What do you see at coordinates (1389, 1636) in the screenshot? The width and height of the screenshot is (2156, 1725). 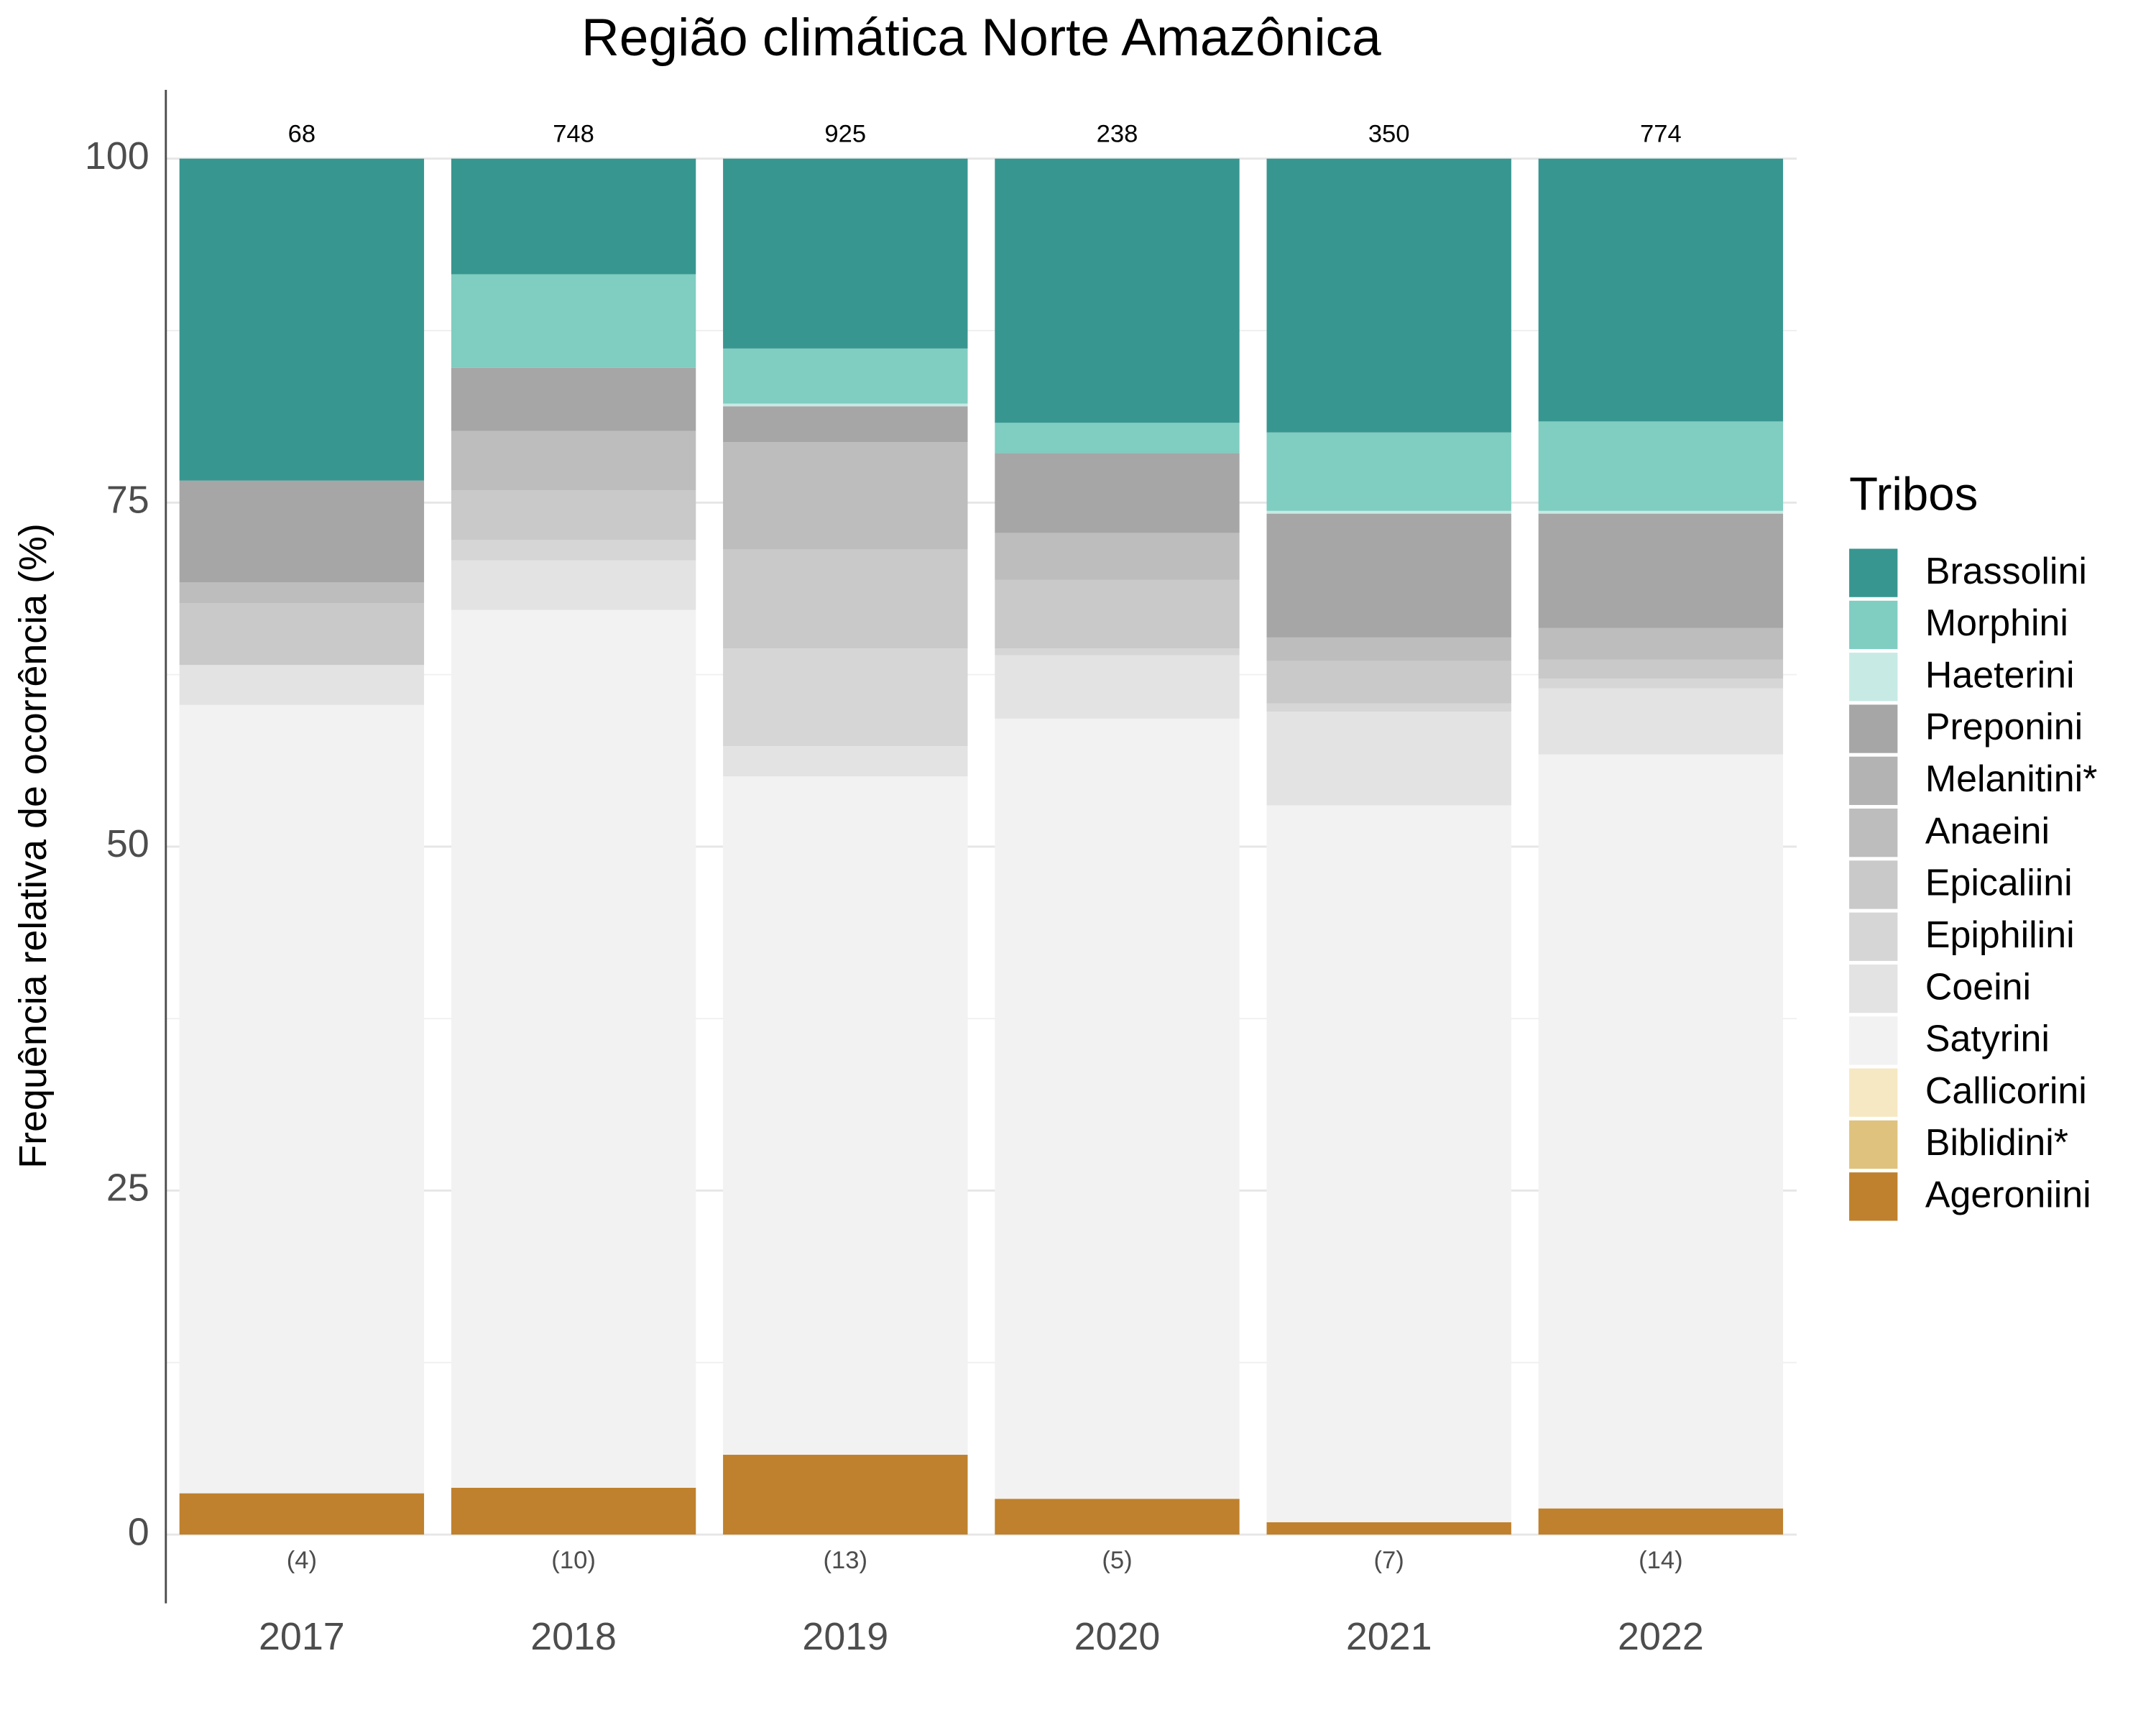 I see `x-tick-label: 2021` at bounding box center [1389, 1636].